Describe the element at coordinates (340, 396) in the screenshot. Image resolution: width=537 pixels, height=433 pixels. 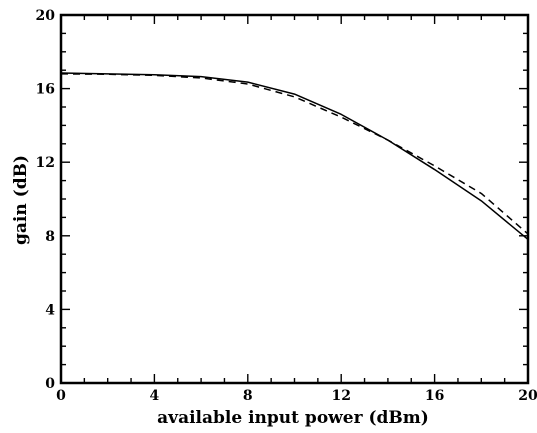
I see `x-tick-label: 12` at that location.